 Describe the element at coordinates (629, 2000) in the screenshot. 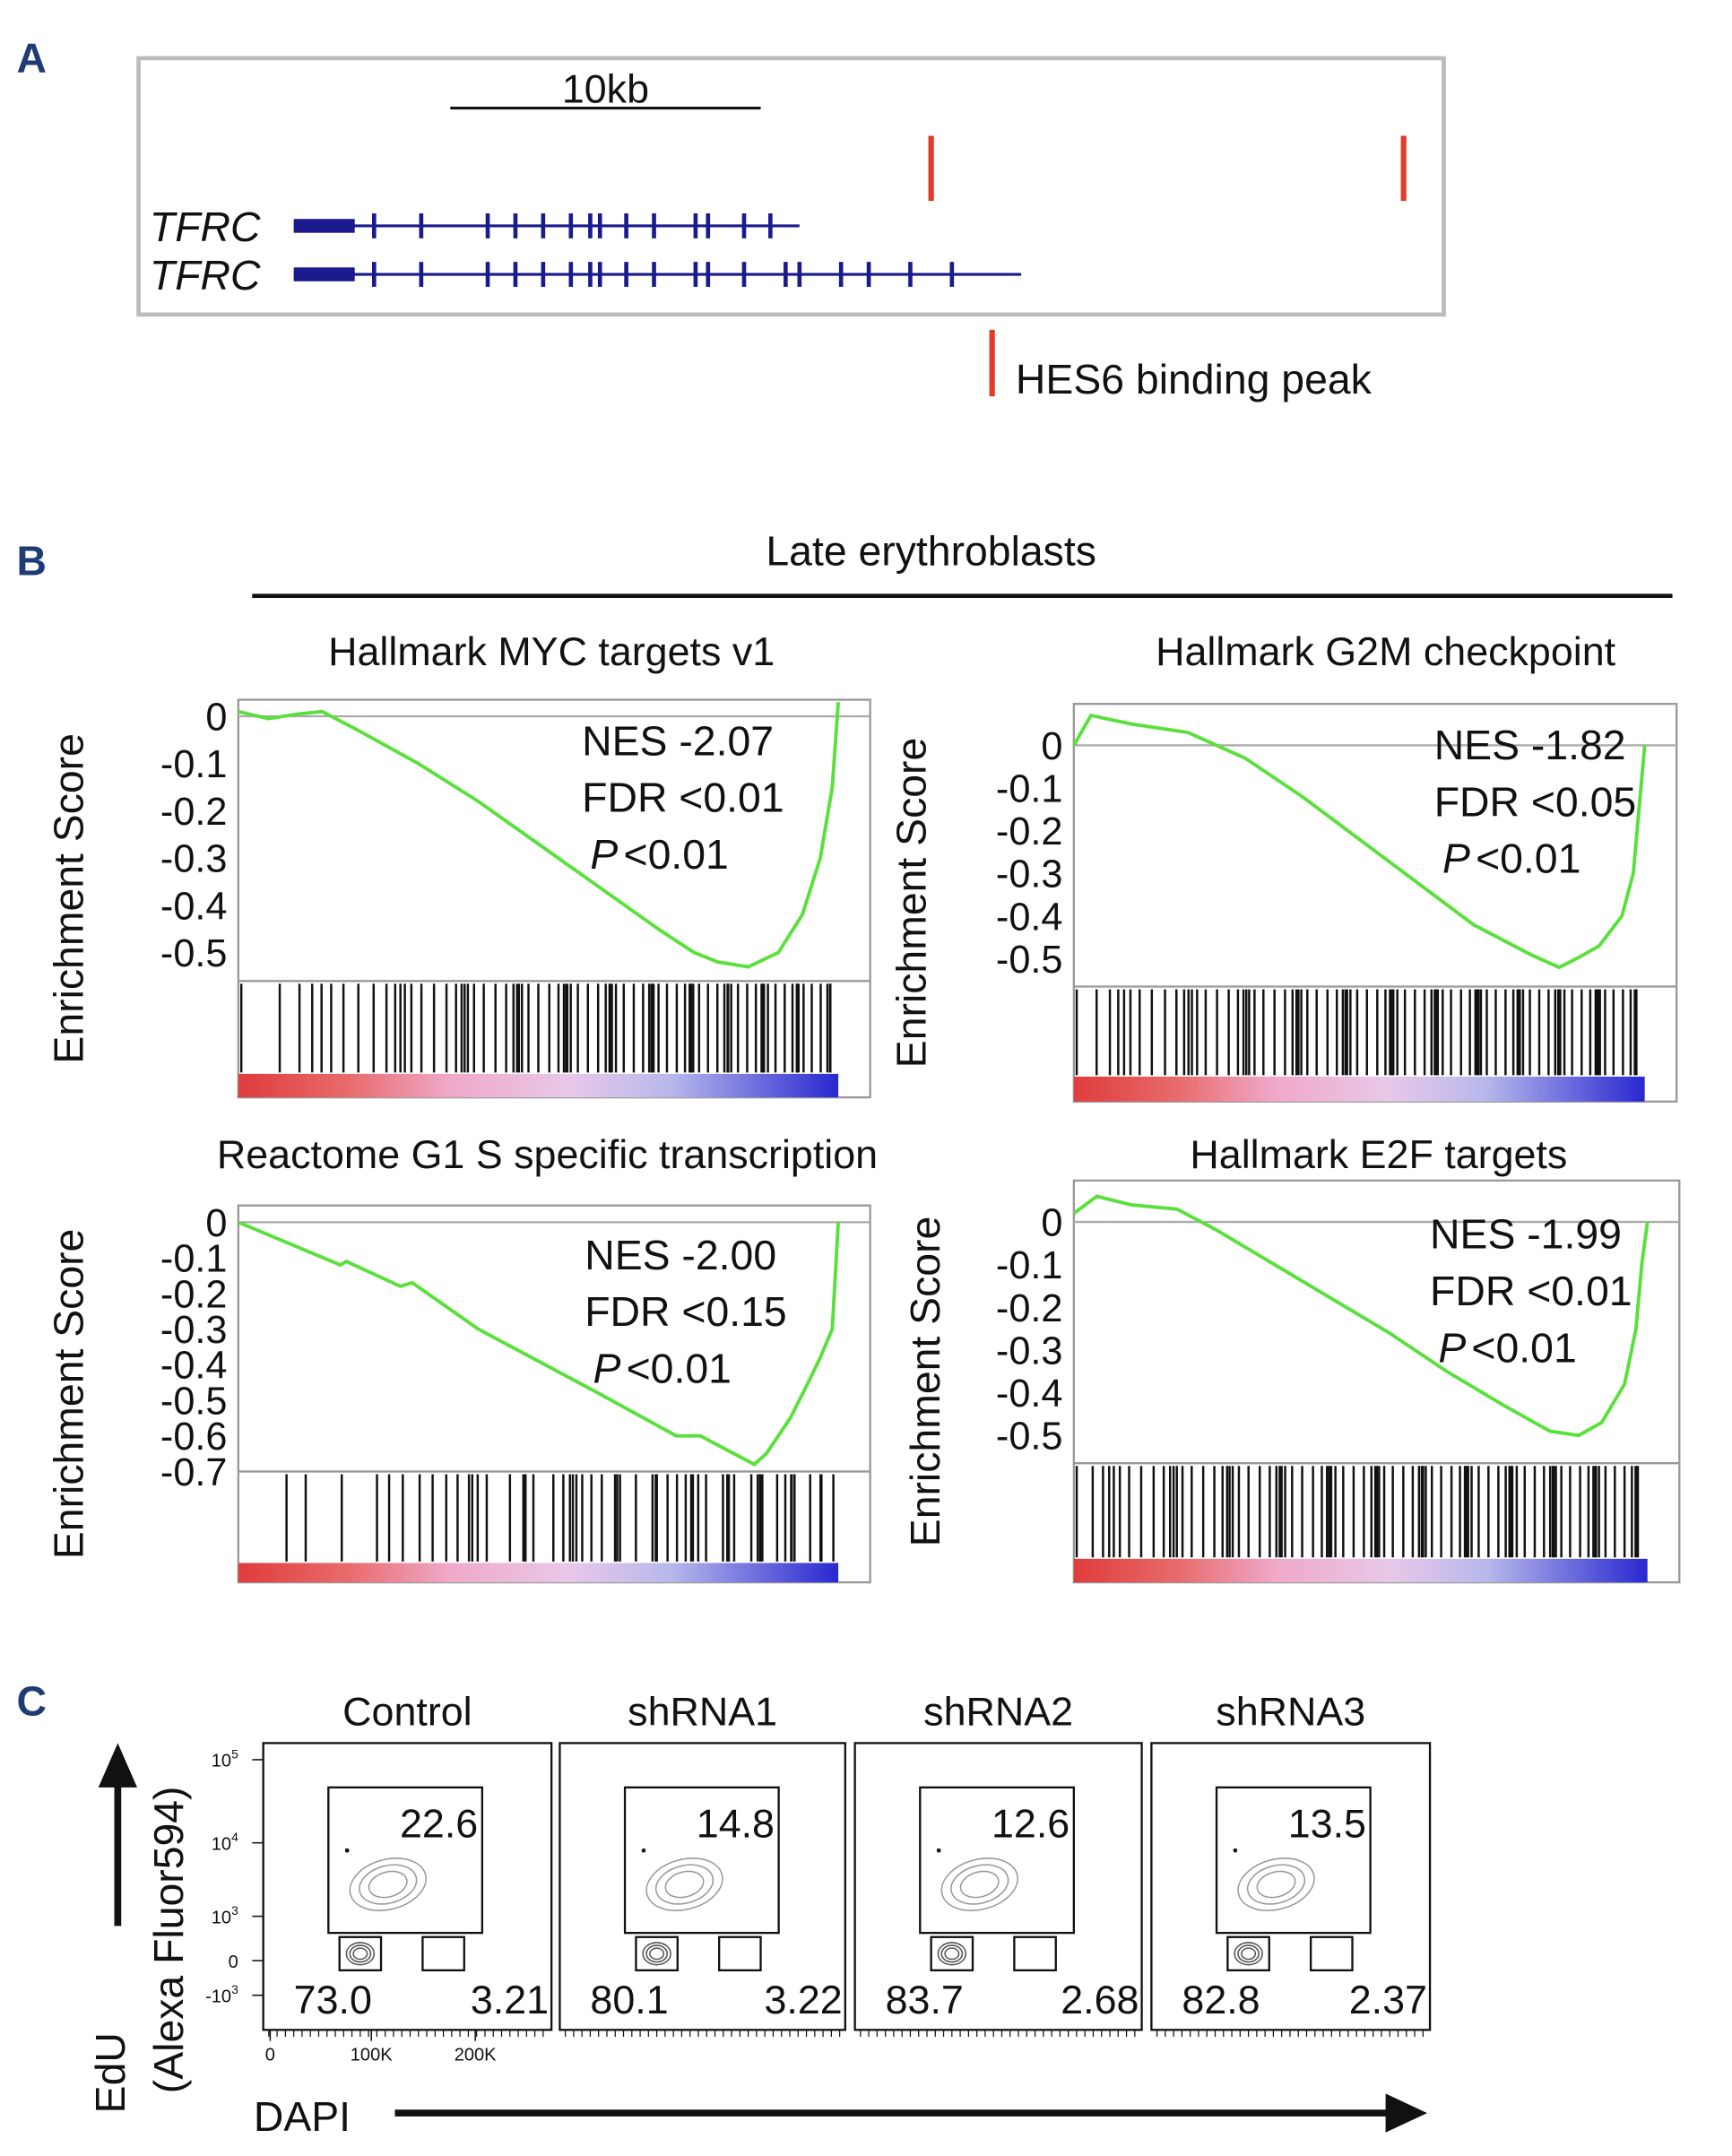

I see `gate-value: 80.1` at that location.